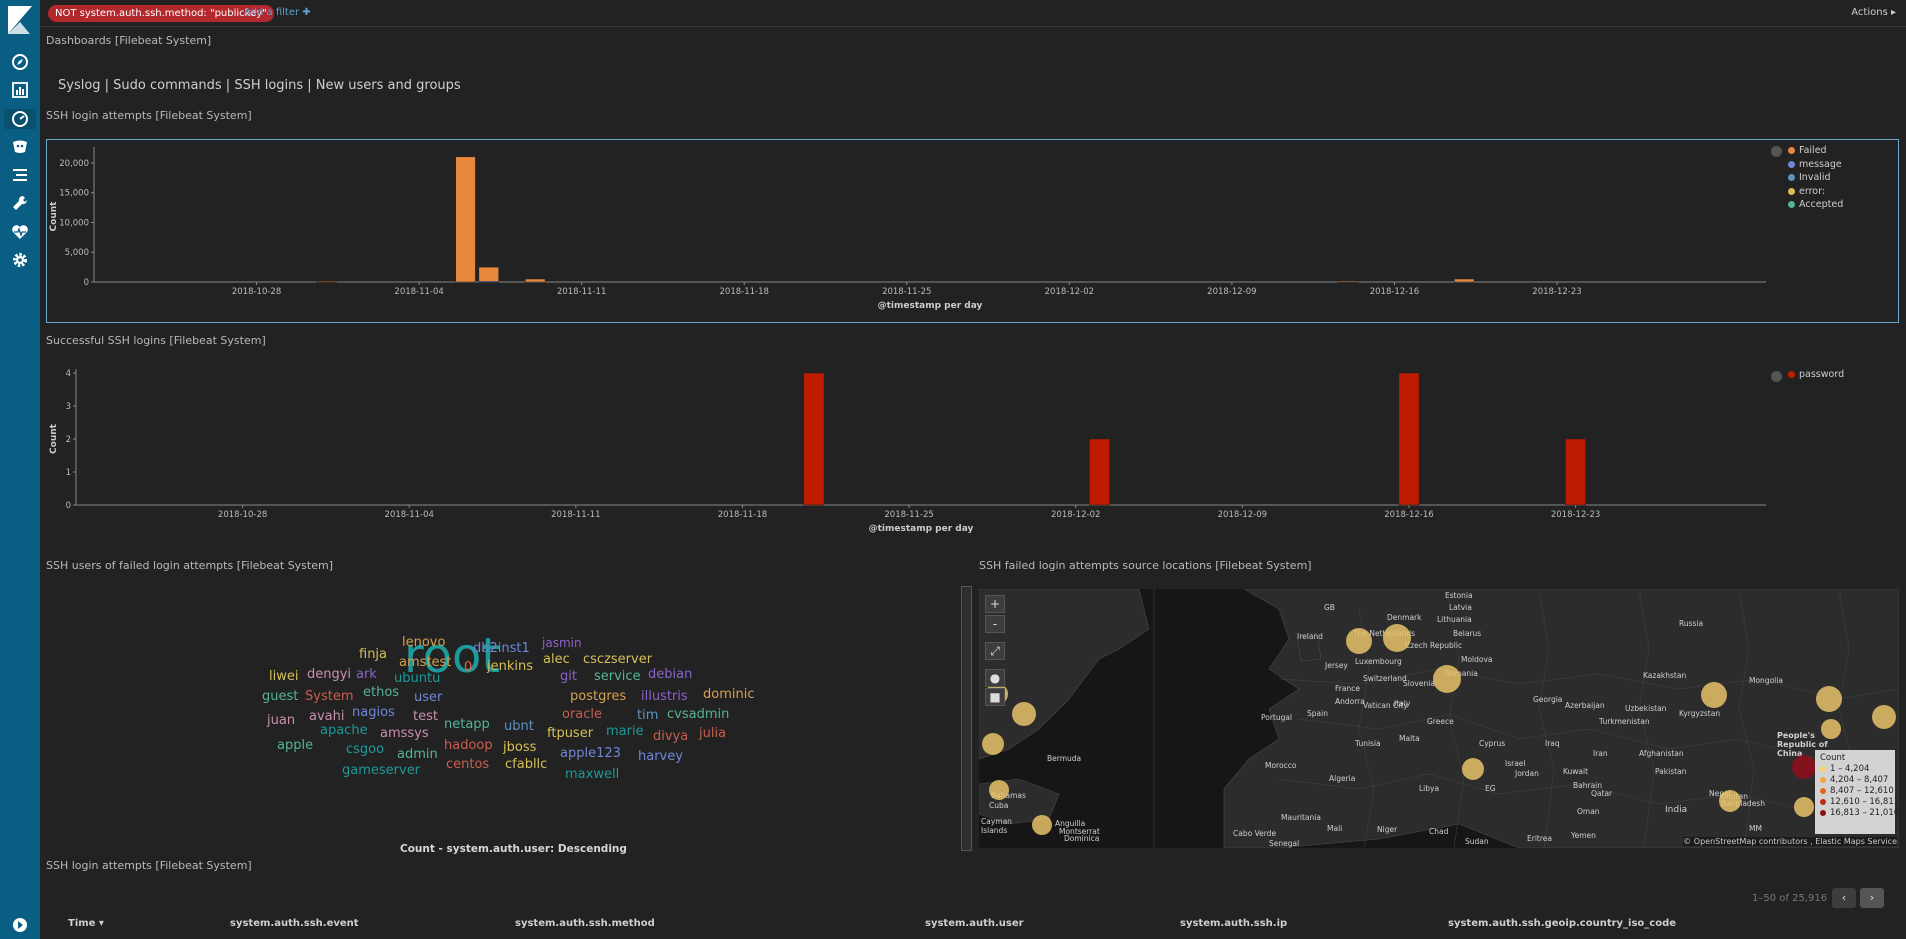 Image resolution: width=1906 pixels, height=939 pixels. Describe the element at coordinates (995, 624) in the screenshot. I see `zoom-out-button: -` at that location.